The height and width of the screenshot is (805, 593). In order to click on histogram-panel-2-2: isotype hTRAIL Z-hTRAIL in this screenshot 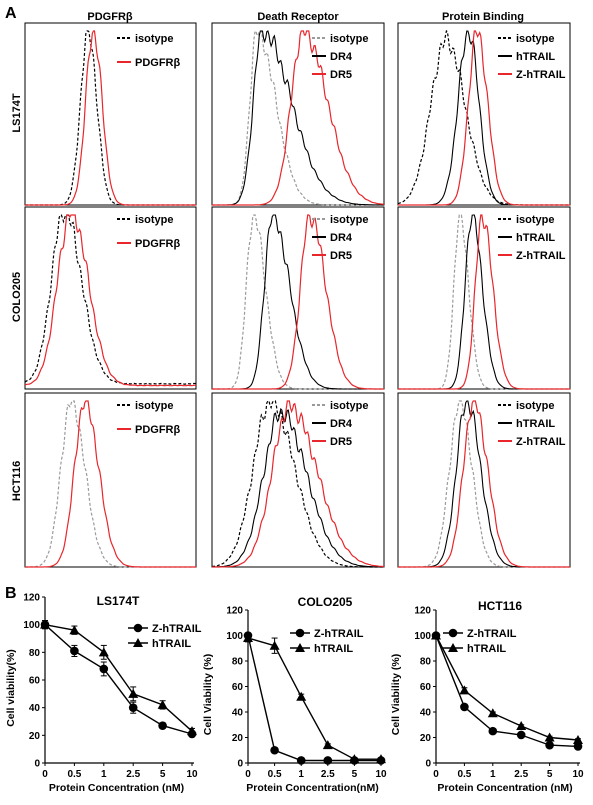, I will do `click(484, 480)`.